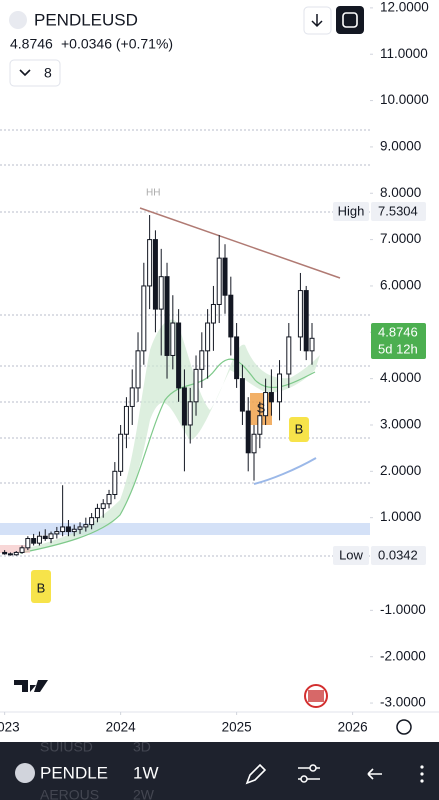  Describe the element at coordinates (404, 7) in the screenshot. I see `y-tick-label: 12.0000` at that location.